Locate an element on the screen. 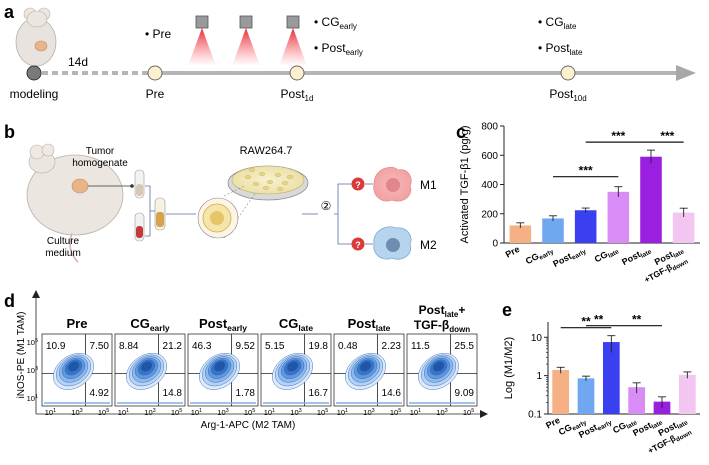 This screenshot has height=465, width=709. y-tick-label: 400 is located at coordinates (489, 185).